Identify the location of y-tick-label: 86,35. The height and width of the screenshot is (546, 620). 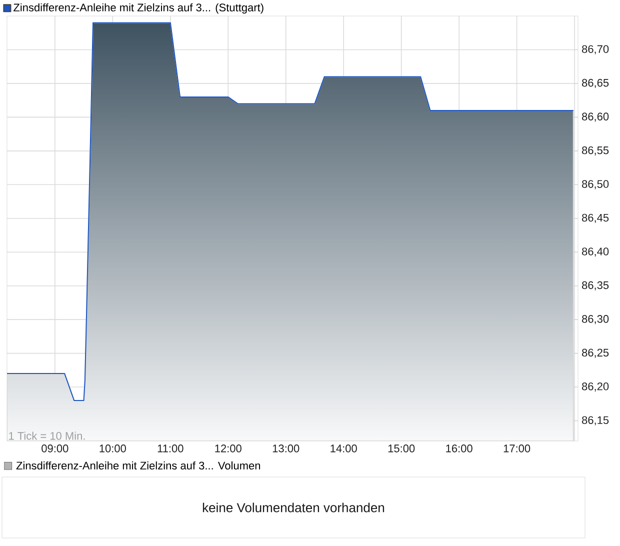
(595, 285).